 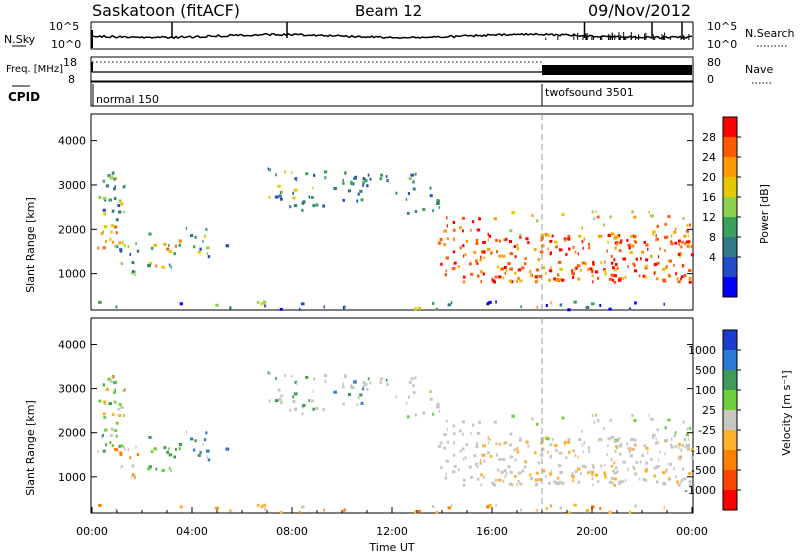 I want to click on power-colorbar-label: Power [dB], so click(x=764, y=214).